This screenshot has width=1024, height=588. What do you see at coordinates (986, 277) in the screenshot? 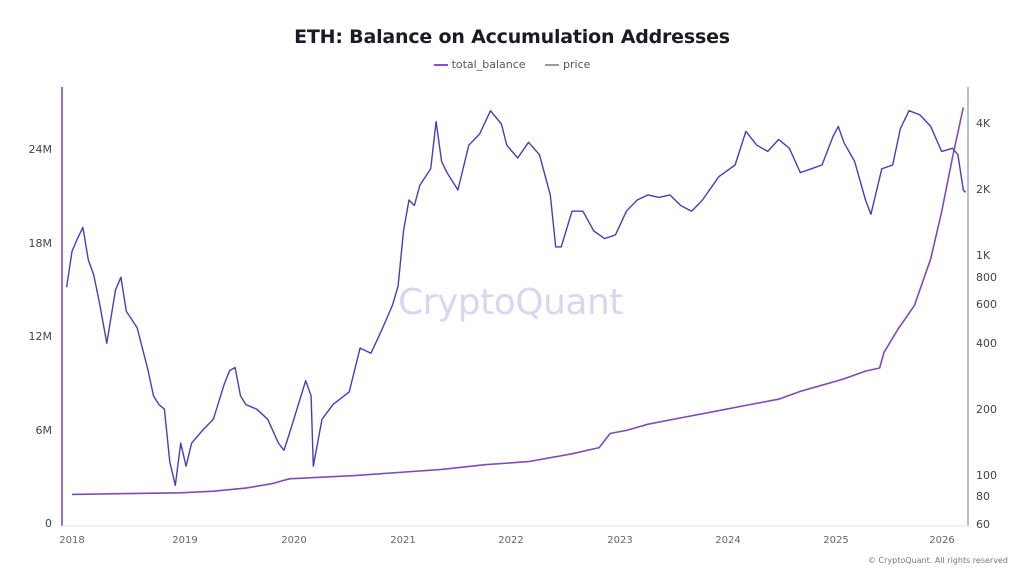
I see `y-right-tick: 800` at bounding box center [986, 277].